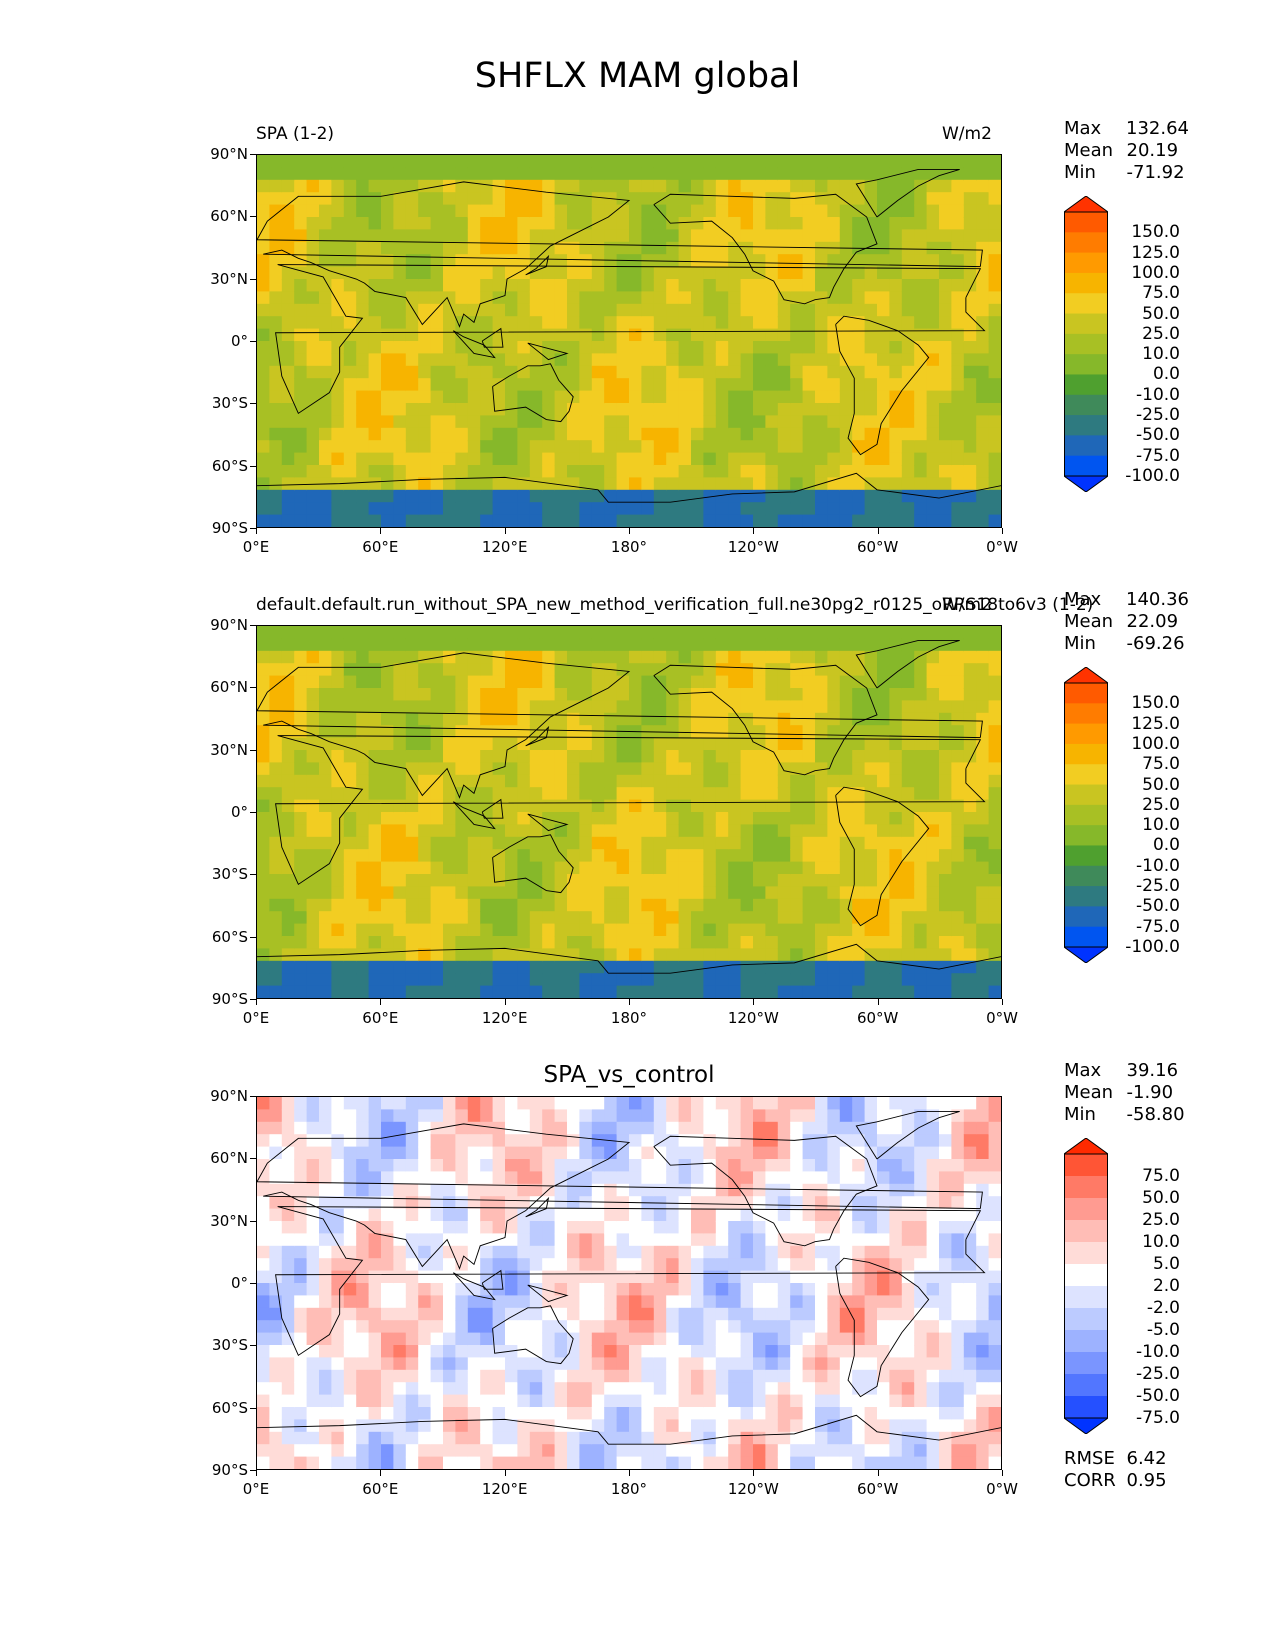 Image resolution: width=1275 pixels, height=1650 pixels. Describe the element at coordinates (1146, 1458) in the screenshot. I see `stat-value: 6.42` at that location.